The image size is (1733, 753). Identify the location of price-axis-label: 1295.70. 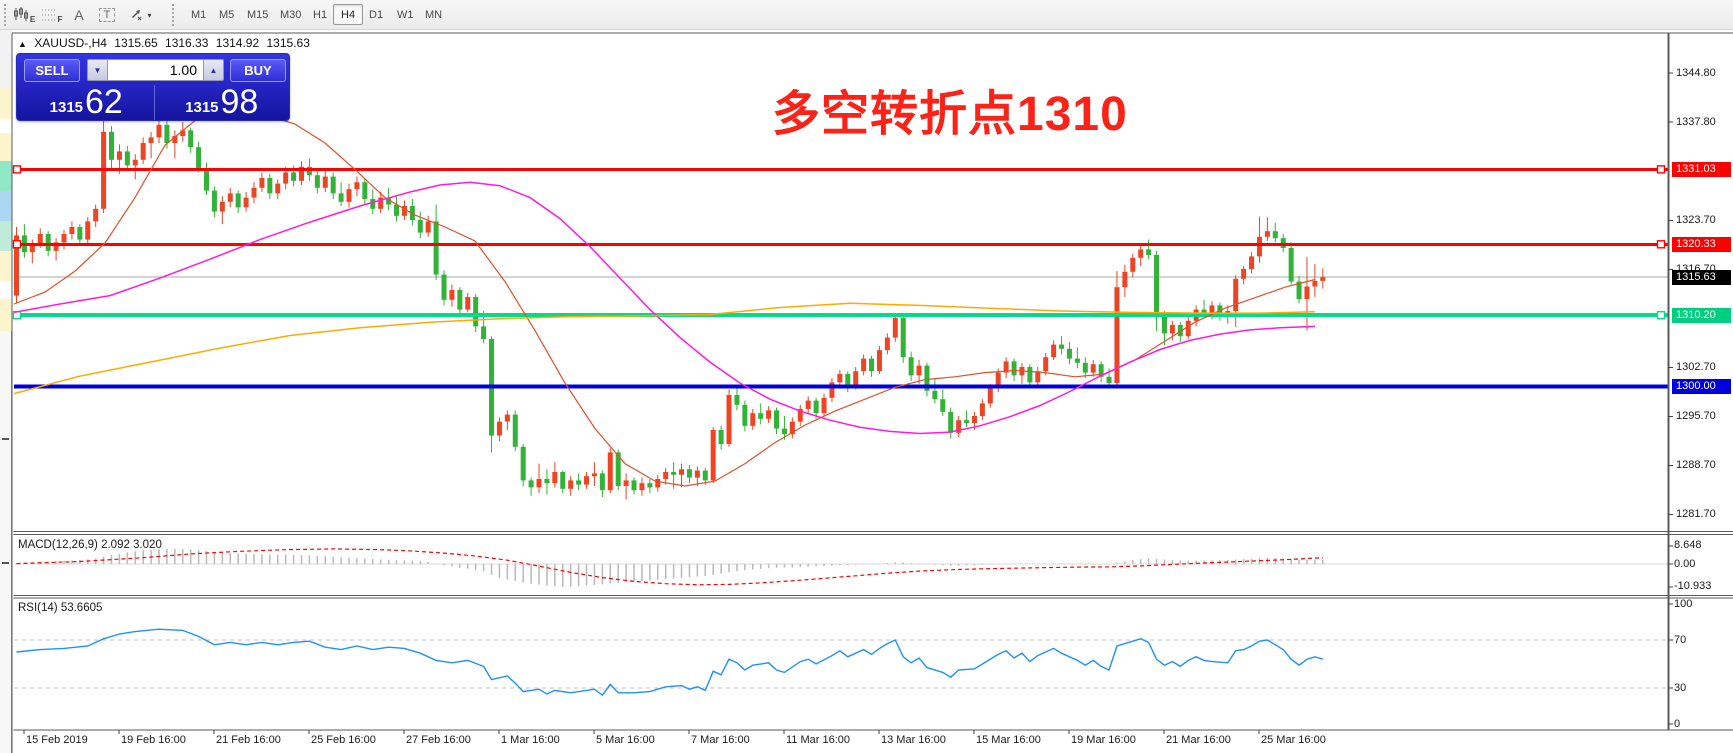
(1696, 416).